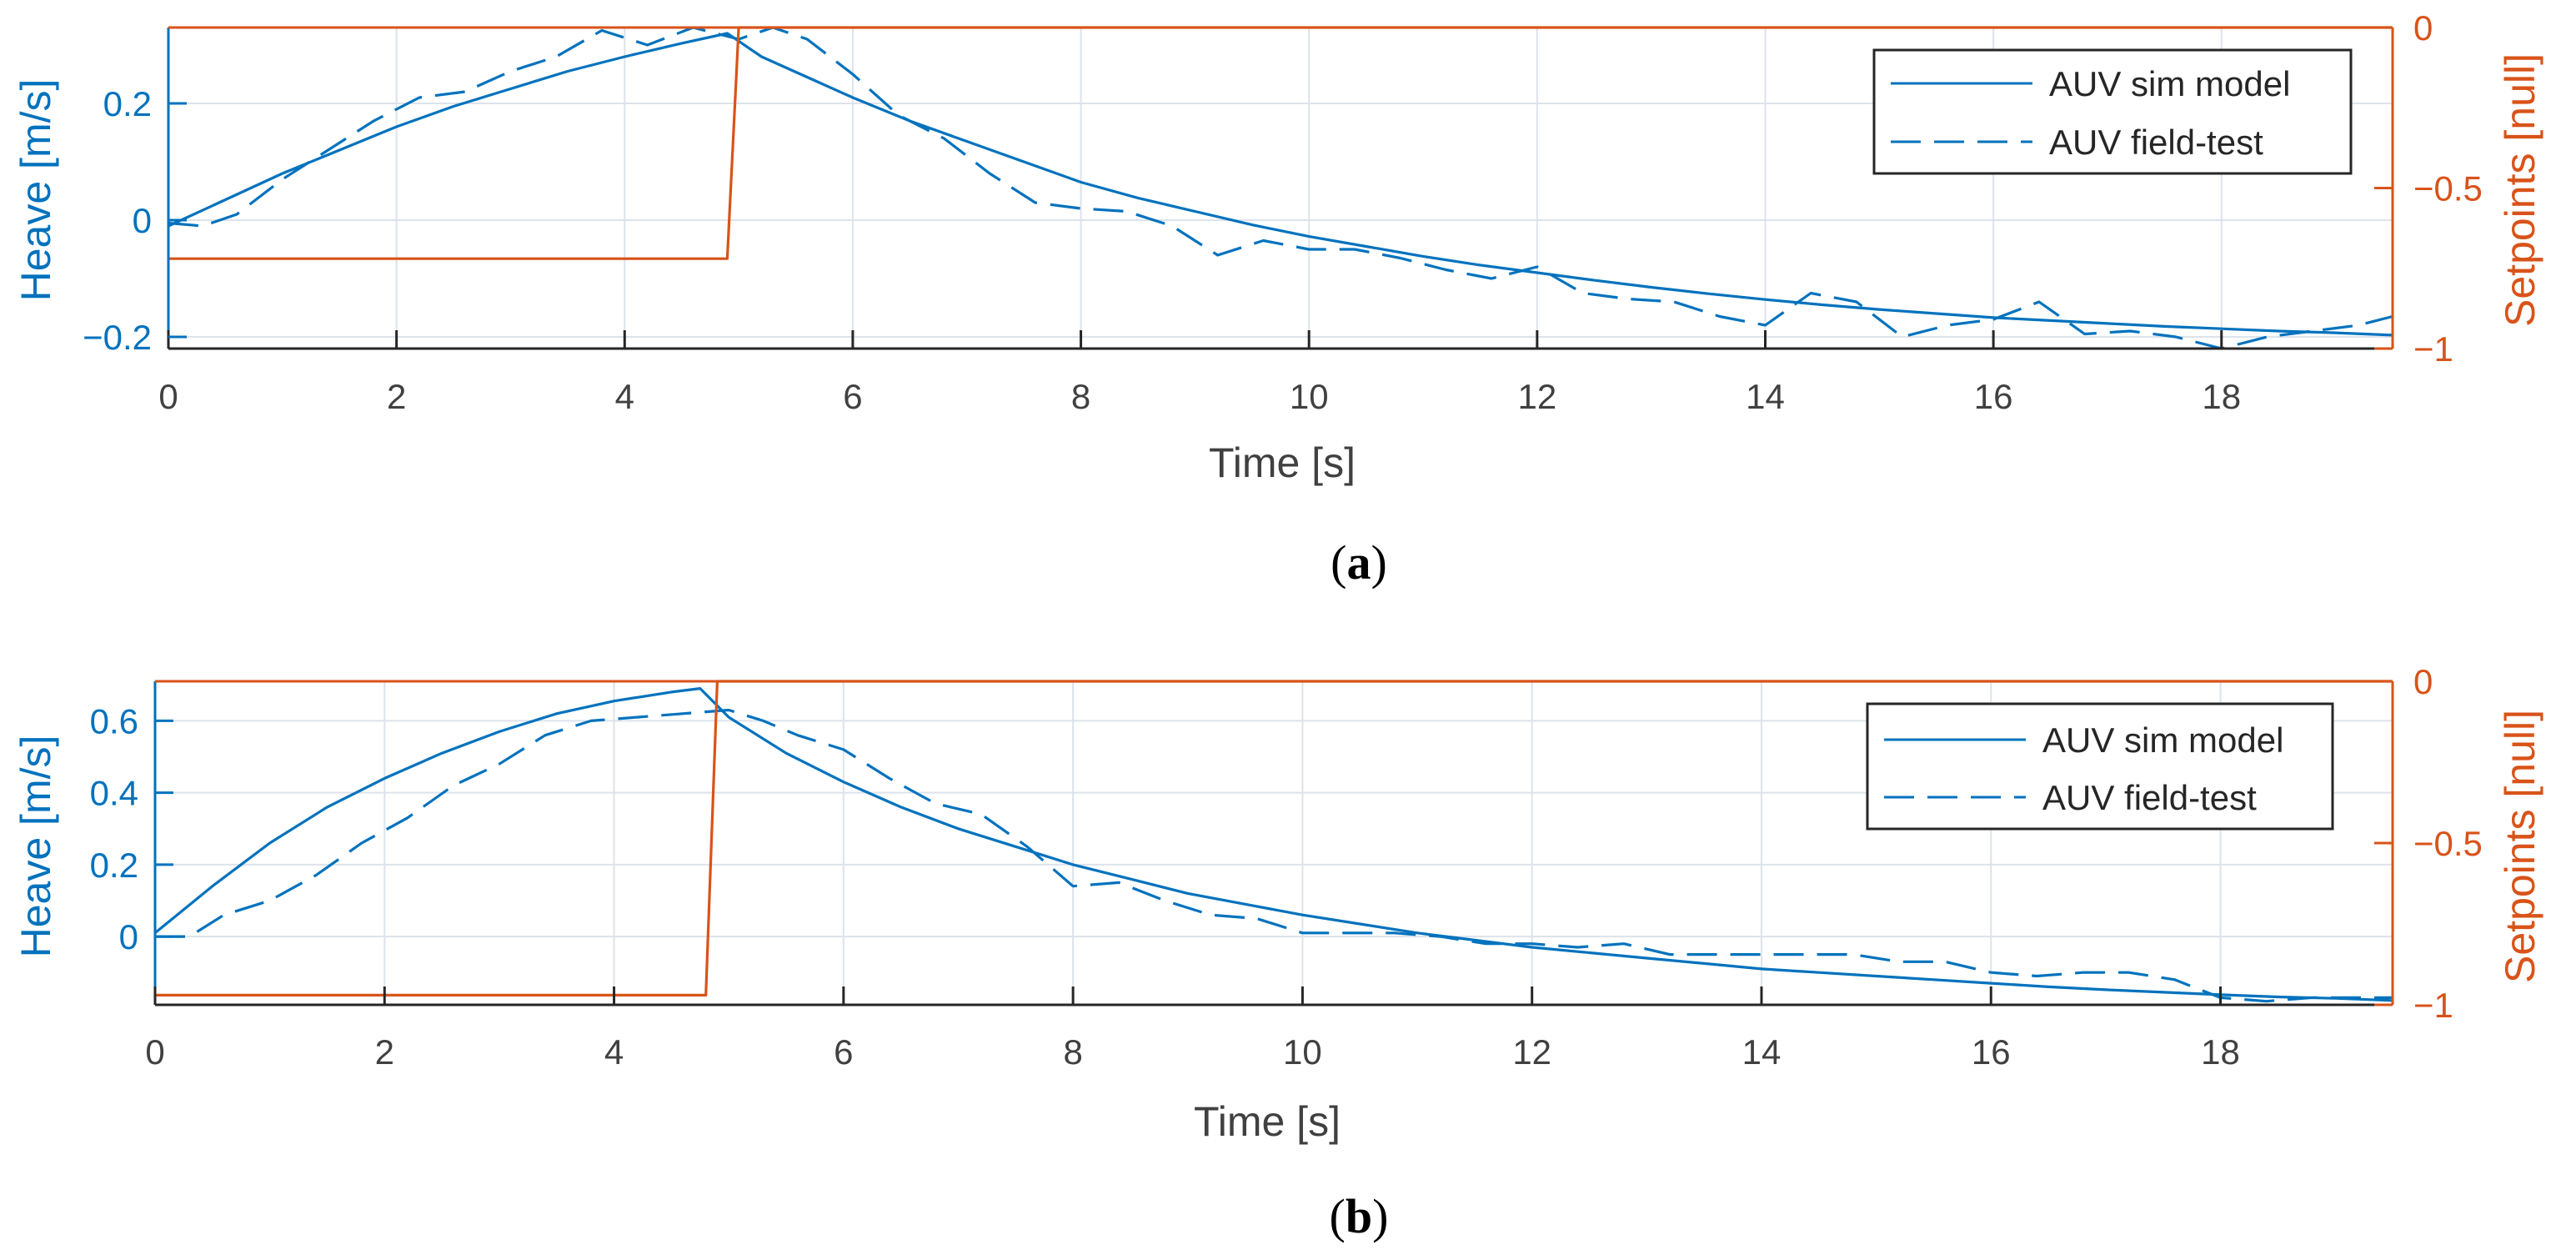  What do you see at coordinates (117, 337) in the screenshot?
I see `y-tick-label-left: −0.2` at bounding box center [117, 337].